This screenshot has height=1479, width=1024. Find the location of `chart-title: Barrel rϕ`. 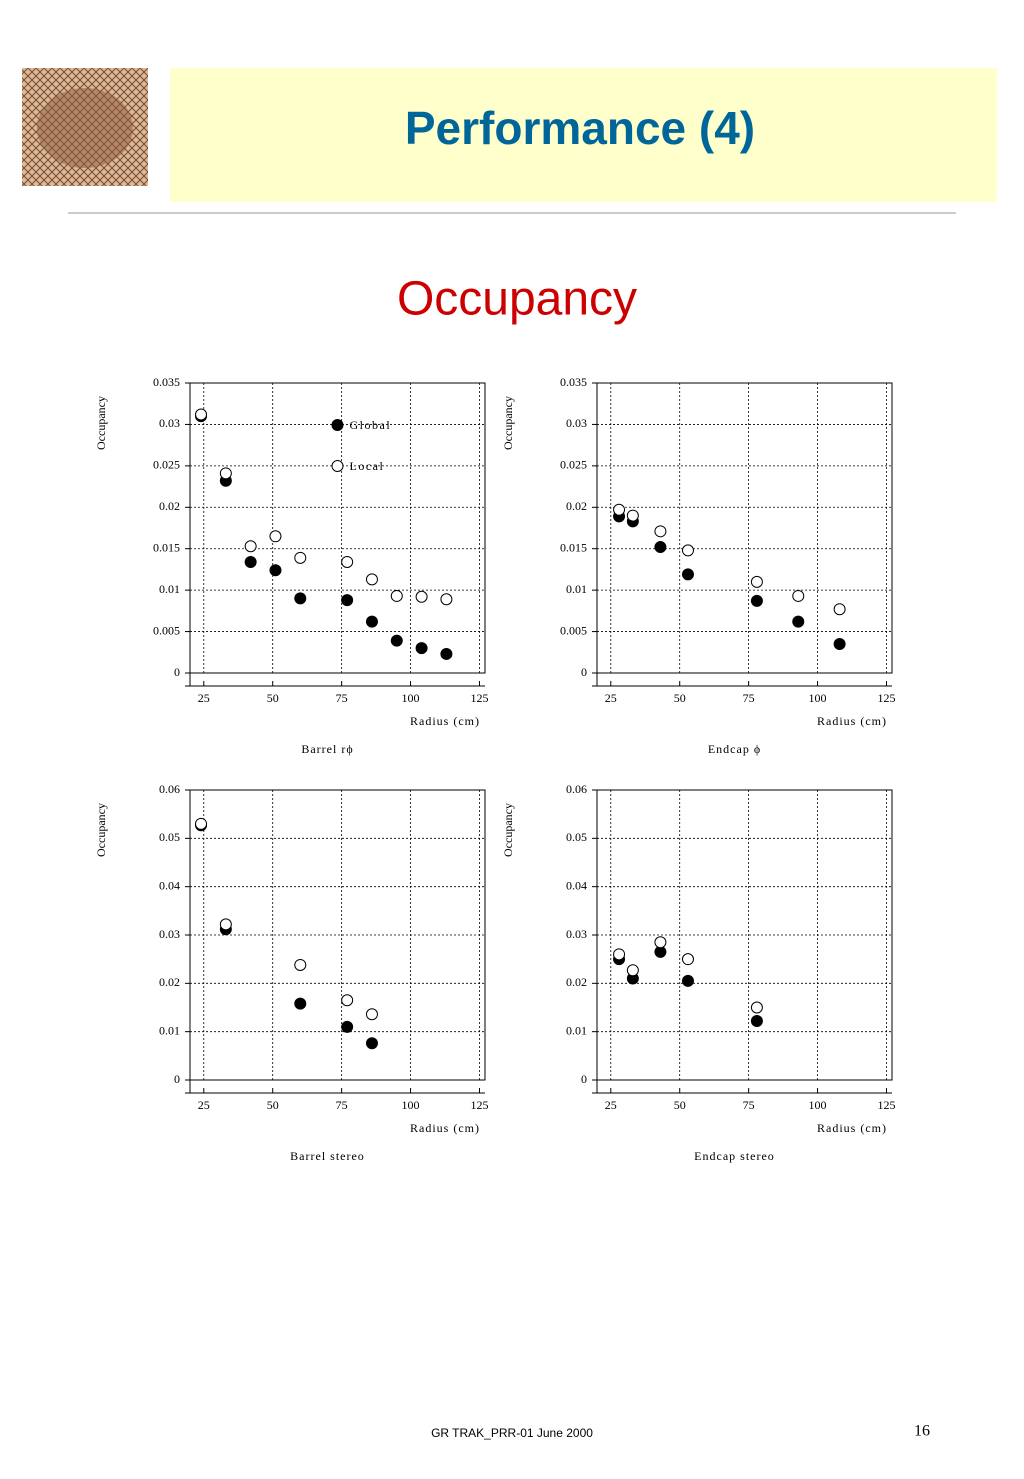

chart-title: Barrel rϕ is located at coordinates (327, 749).